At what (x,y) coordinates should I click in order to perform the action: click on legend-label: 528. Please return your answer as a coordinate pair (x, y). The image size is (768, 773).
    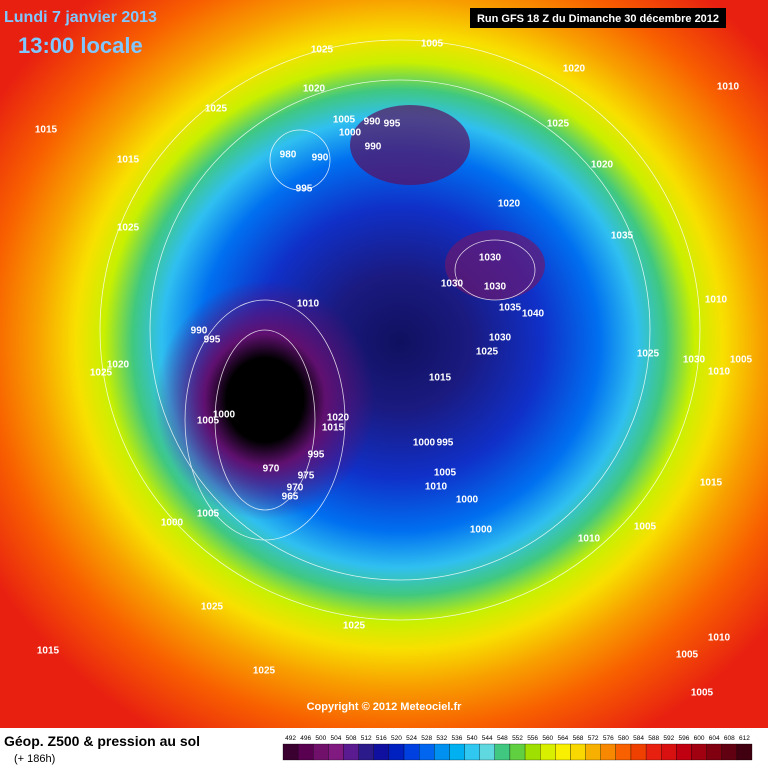
    Looking at the image, I should click on (426, 738).